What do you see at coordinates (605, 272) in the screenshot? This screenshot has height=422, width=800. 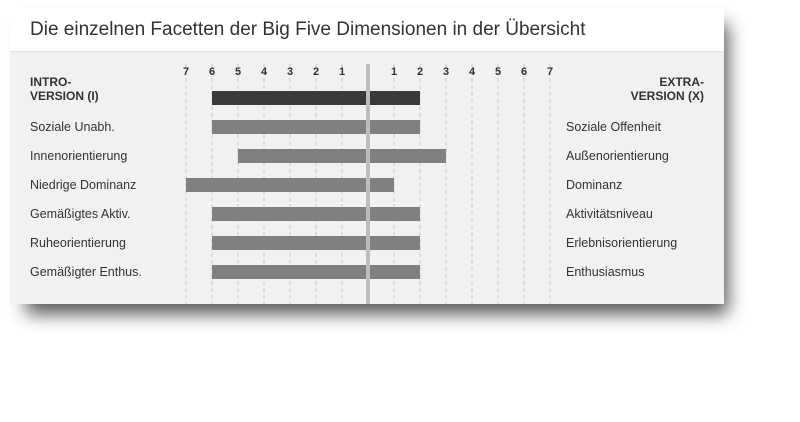 I see `facet-label-extra: Enthusiasmus` at bounding box center [605, 272].